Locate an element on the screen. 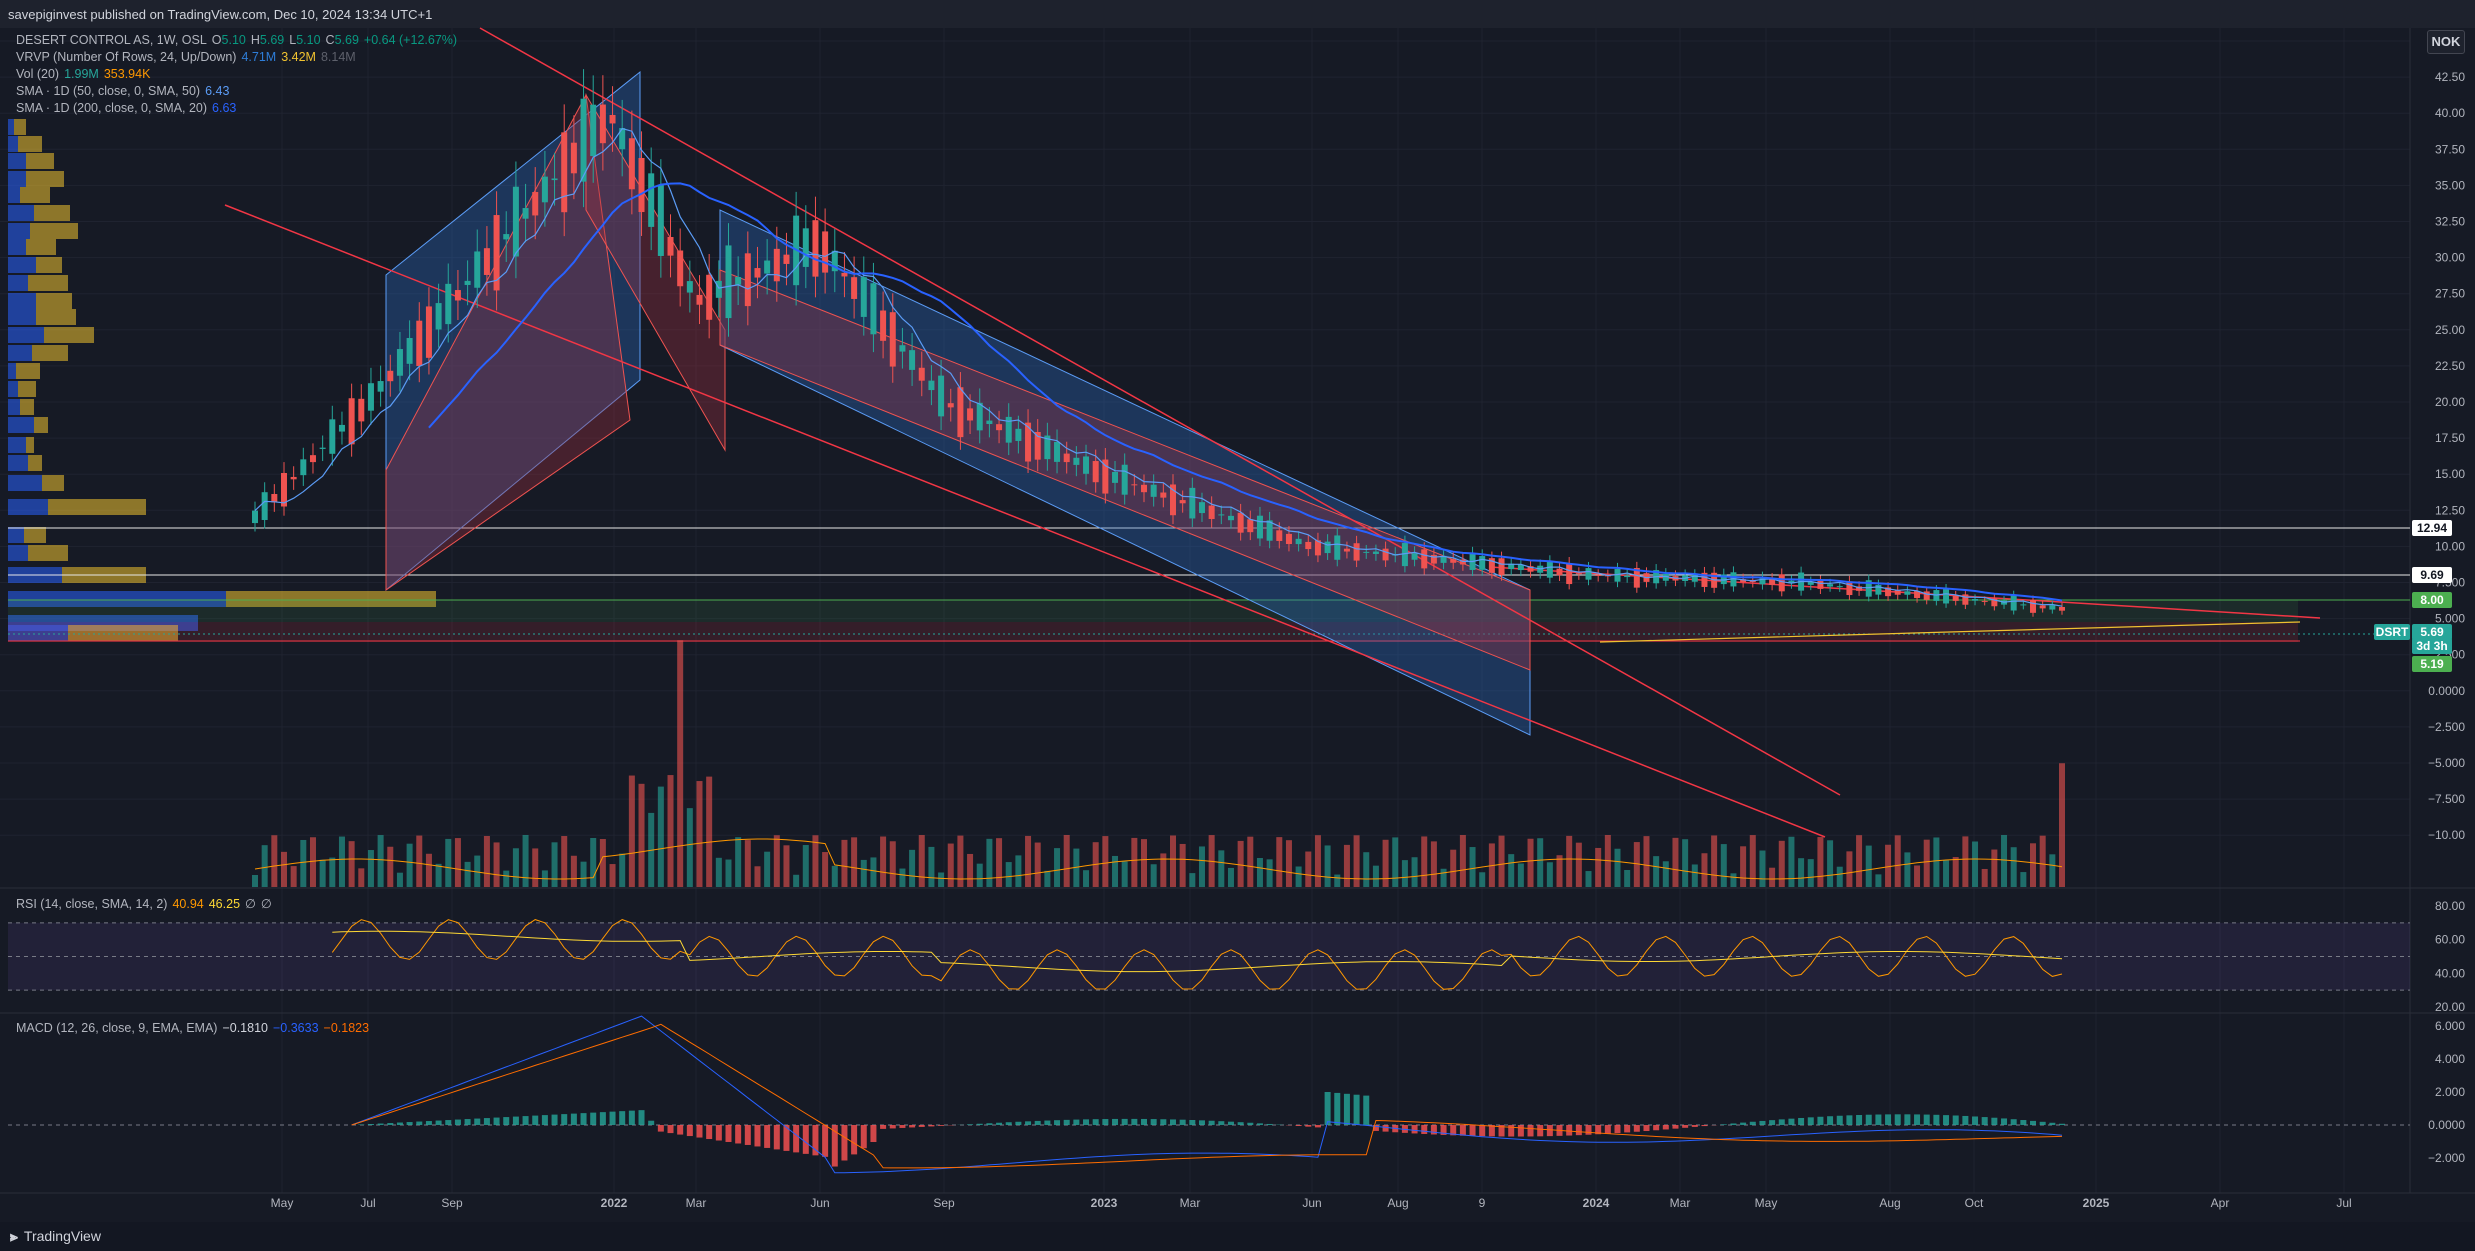 Image resolution: width=2475 pixels, height=1251 pixels. time-tick: 2022 is located at coordinates (614, 1203).